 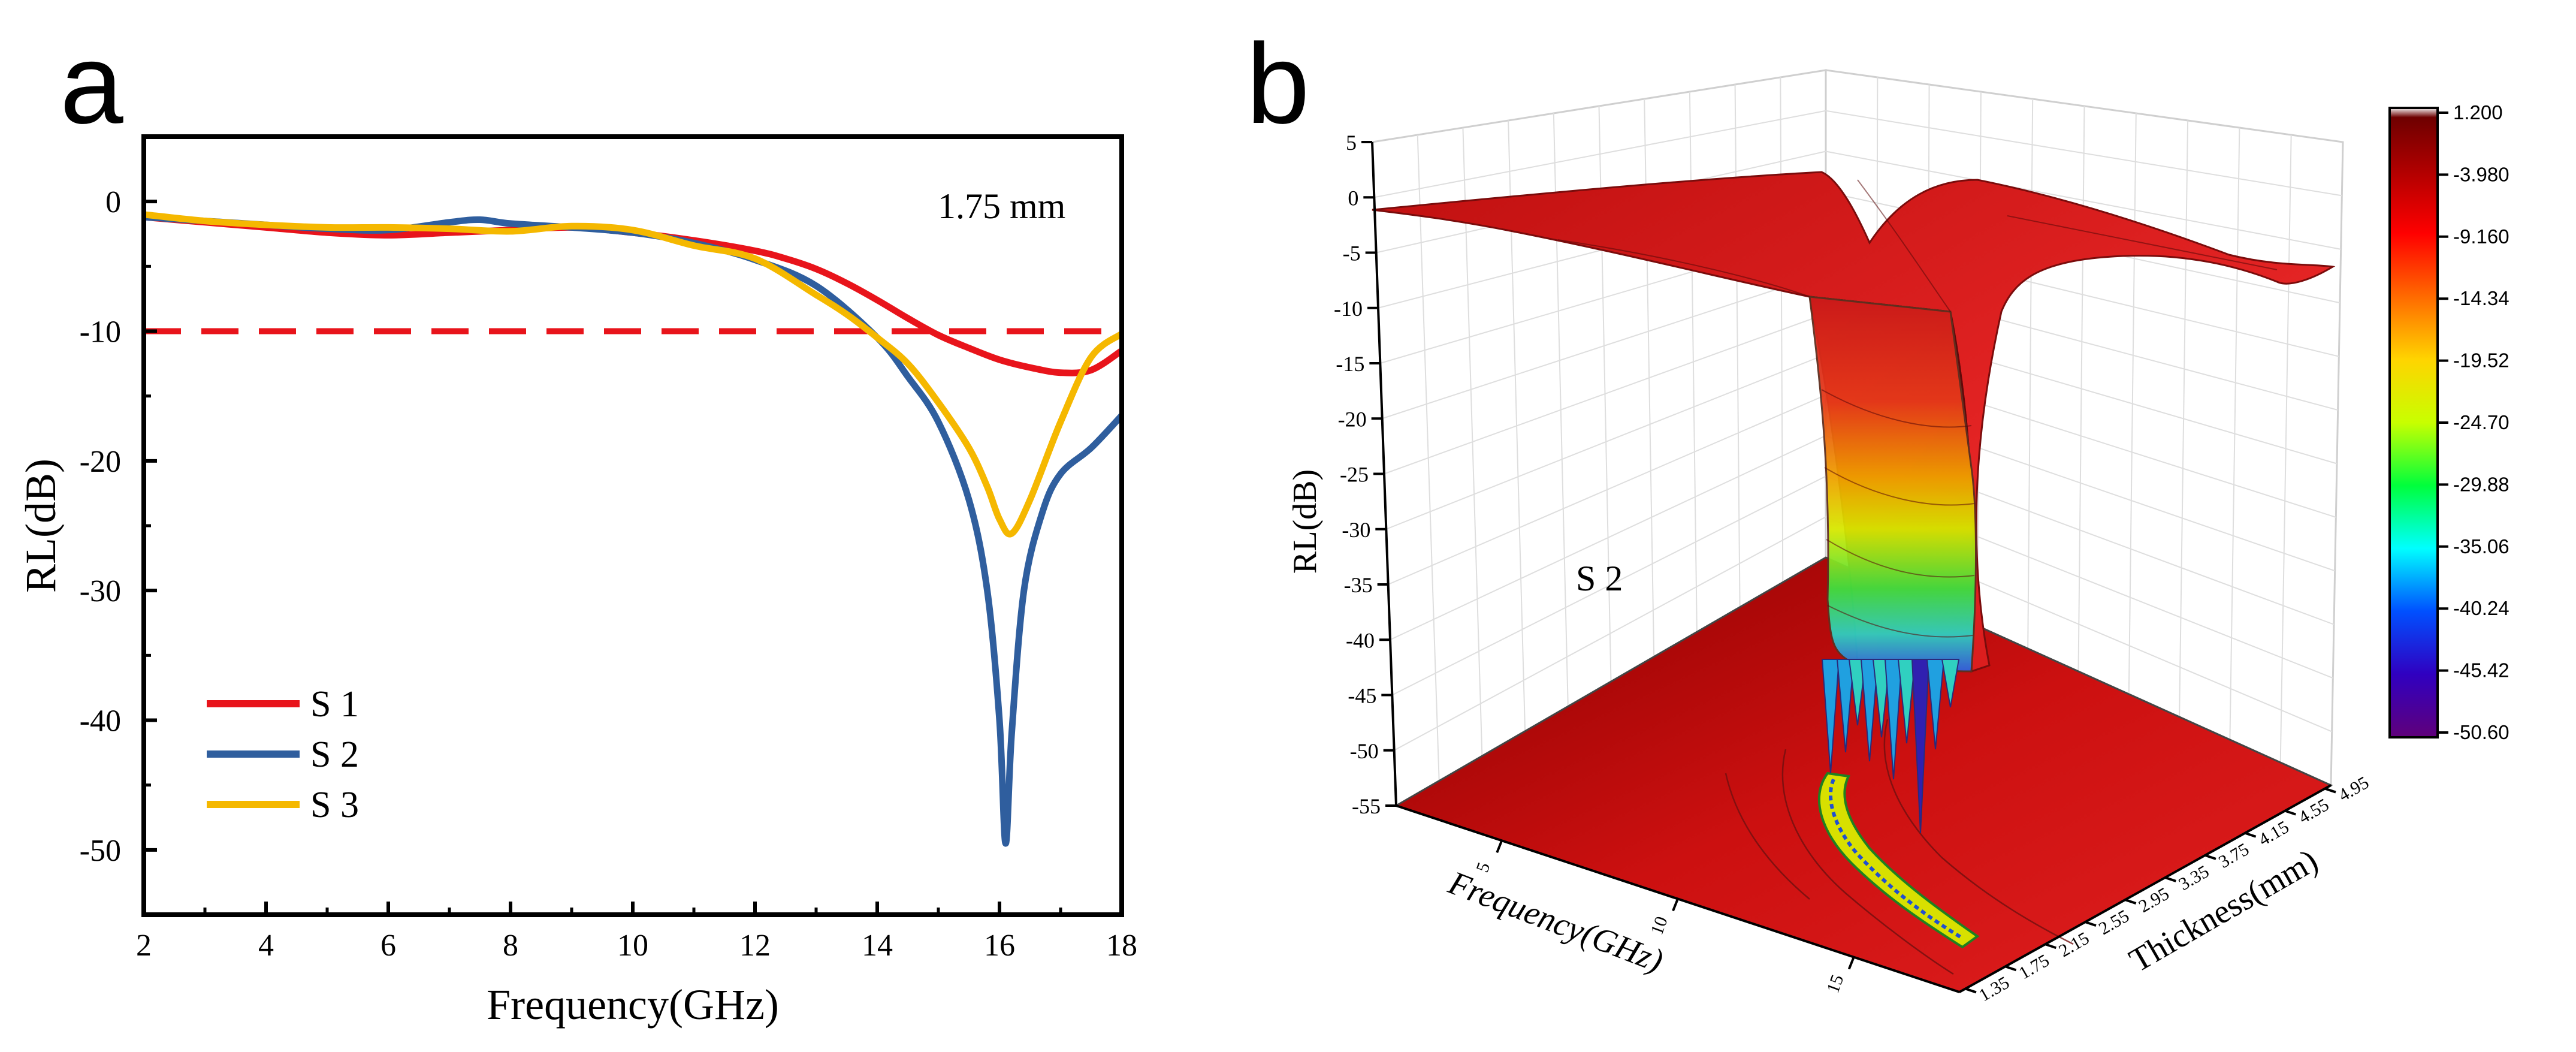 What do you see at coordinates (633, 1005) in the screenshot?
I see `x-axis-title-a: Frequency(GHz)` at bounding box center [633, 1005].